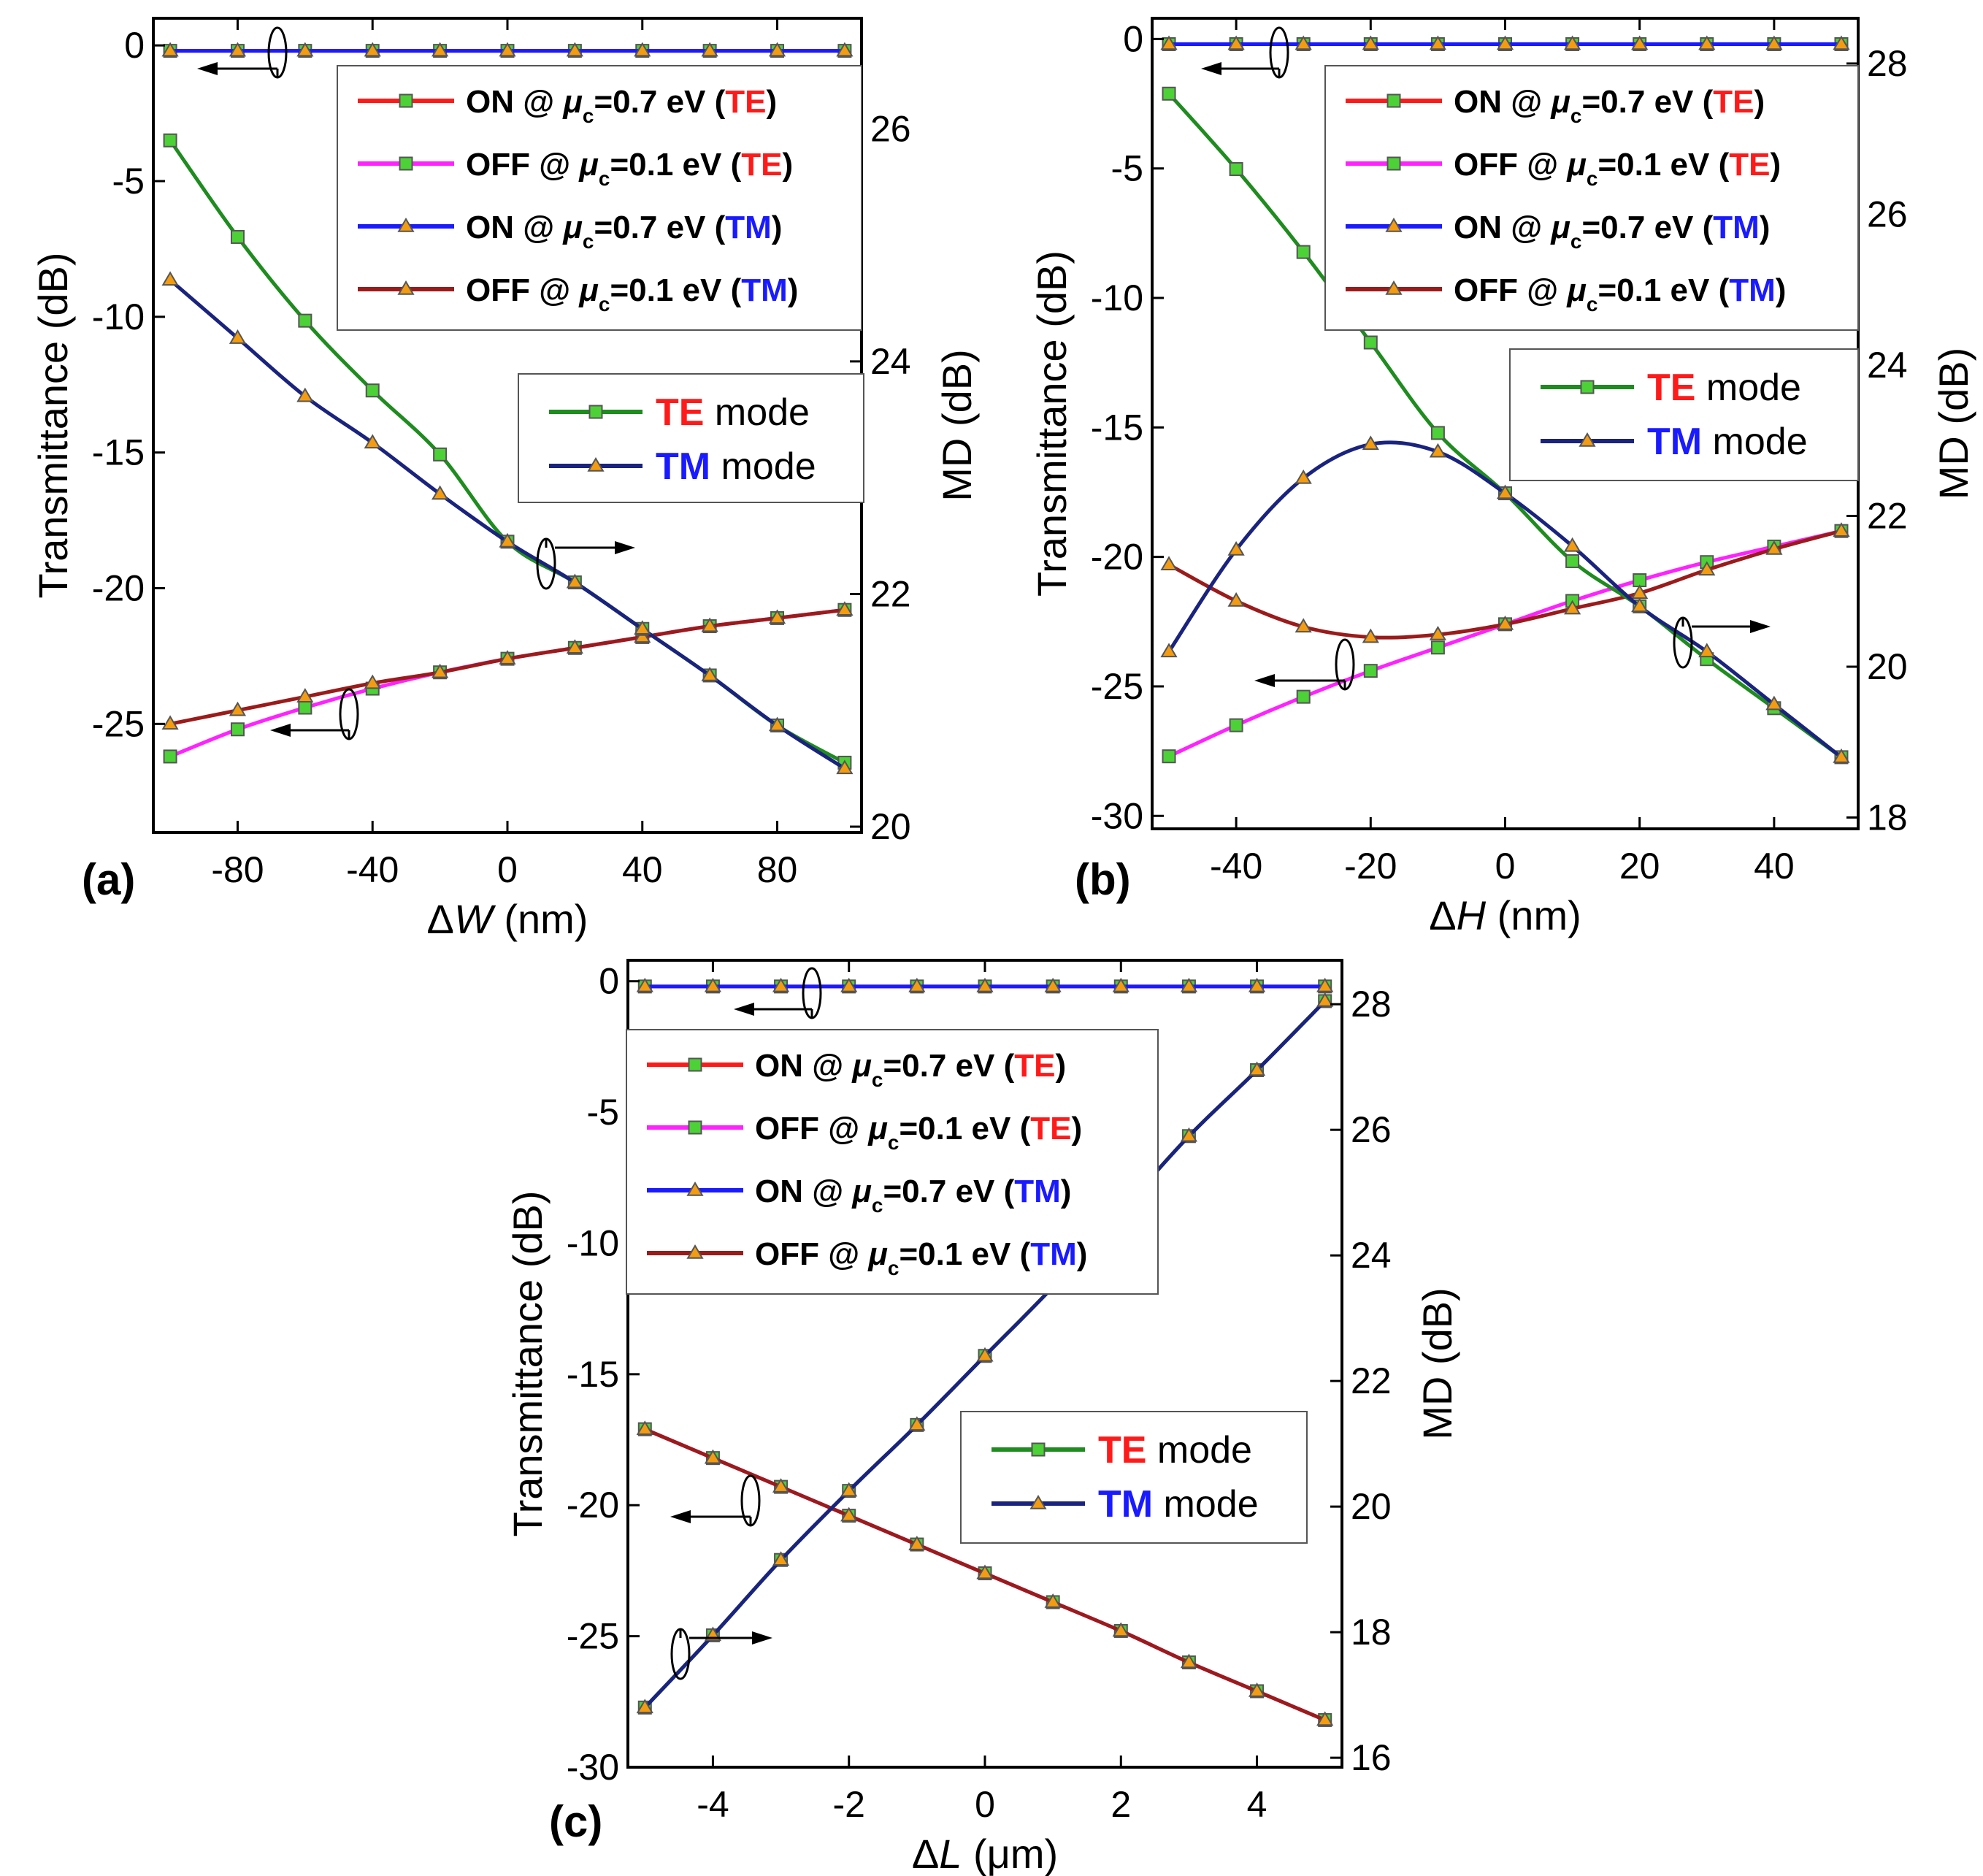  Describe the element at coordinates (1257, 1804) in the screenshot. I see `x-tick-label: 4` at that location.